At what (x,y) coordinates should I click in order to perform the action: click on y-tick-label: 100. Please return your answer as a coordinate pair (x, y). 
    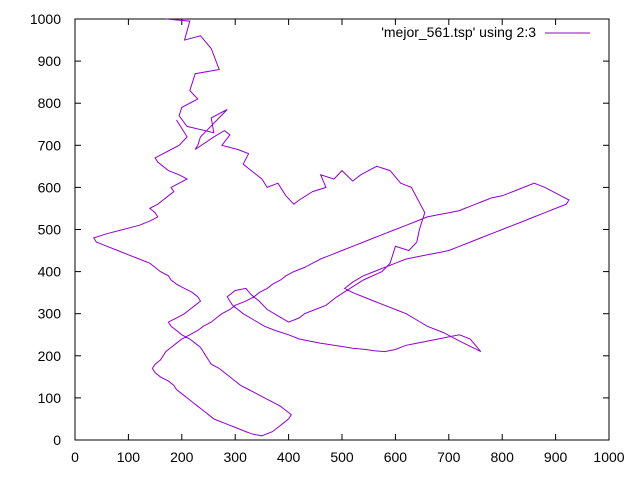
    Looking at the image, I should click on (50, 398).